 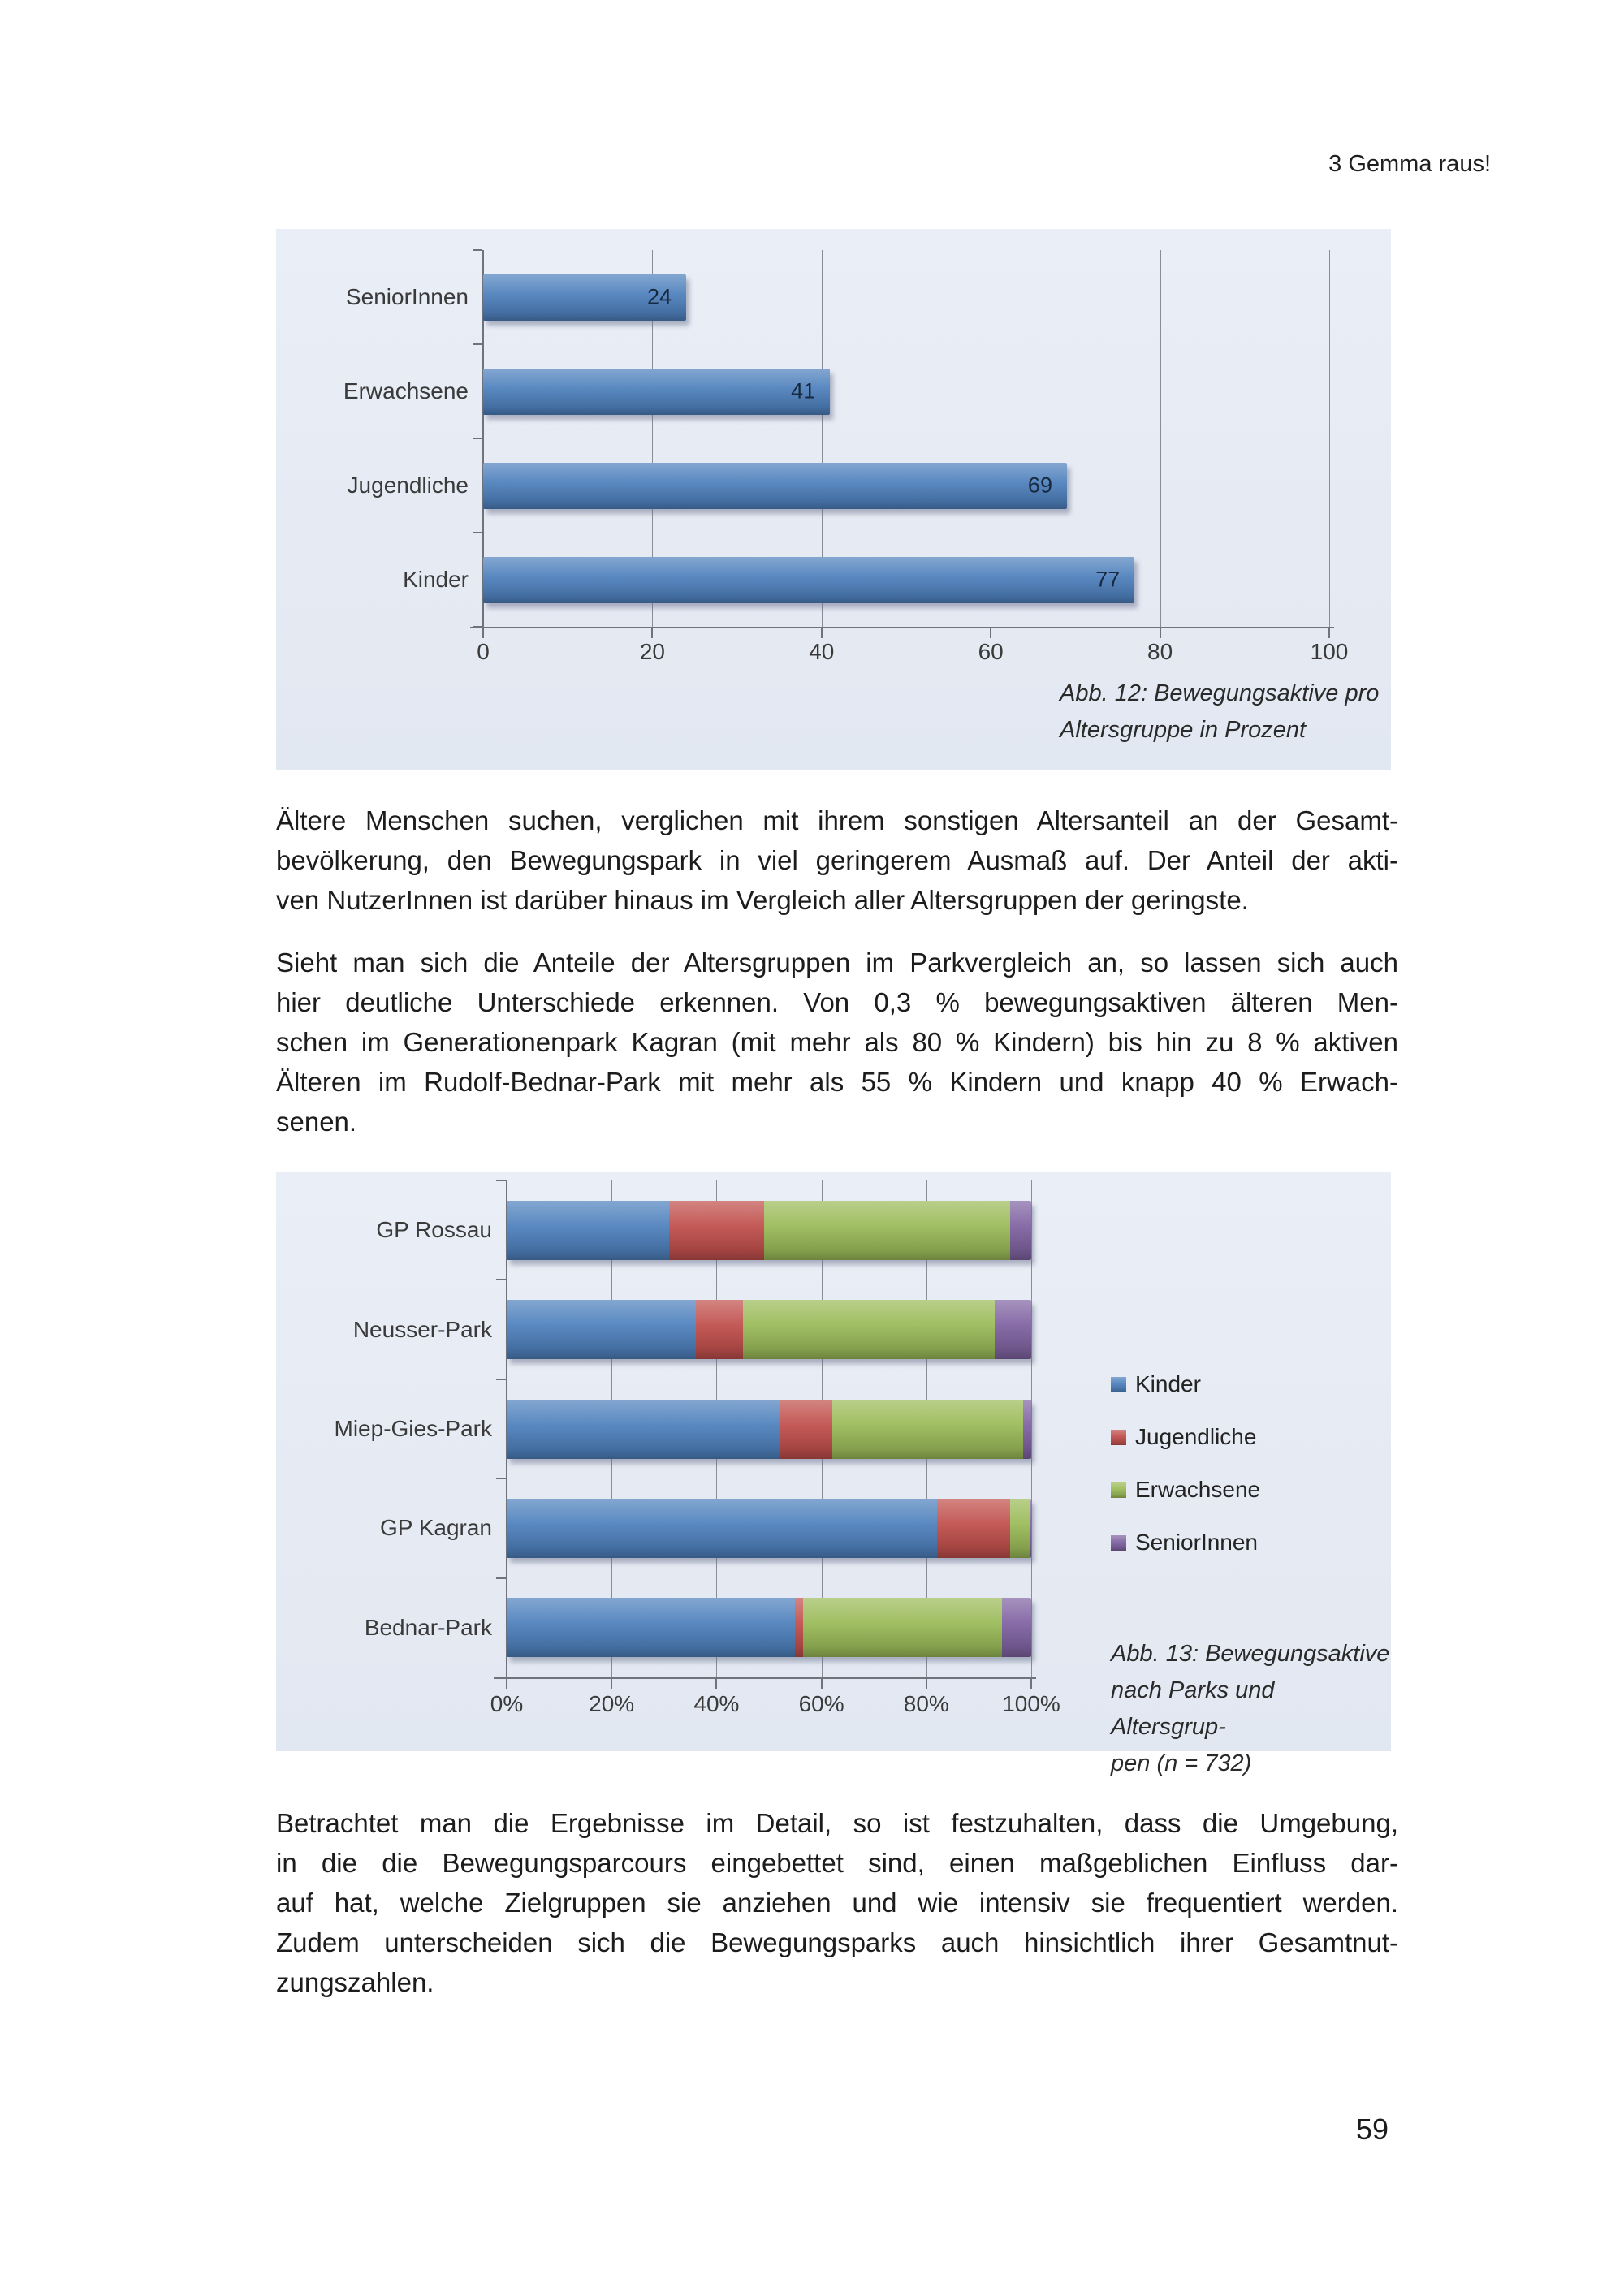 I want to click on bar-value-label: 69, so click(x=1039, y=486).